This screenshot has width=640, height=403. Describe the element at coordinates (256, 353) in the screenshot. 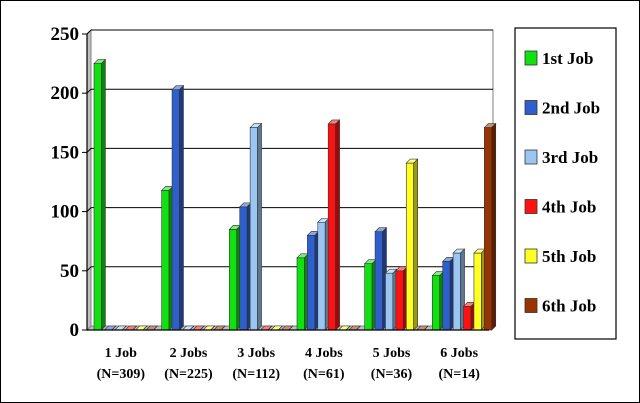

I see `x-tick-label: 3 Jobs` at that location.